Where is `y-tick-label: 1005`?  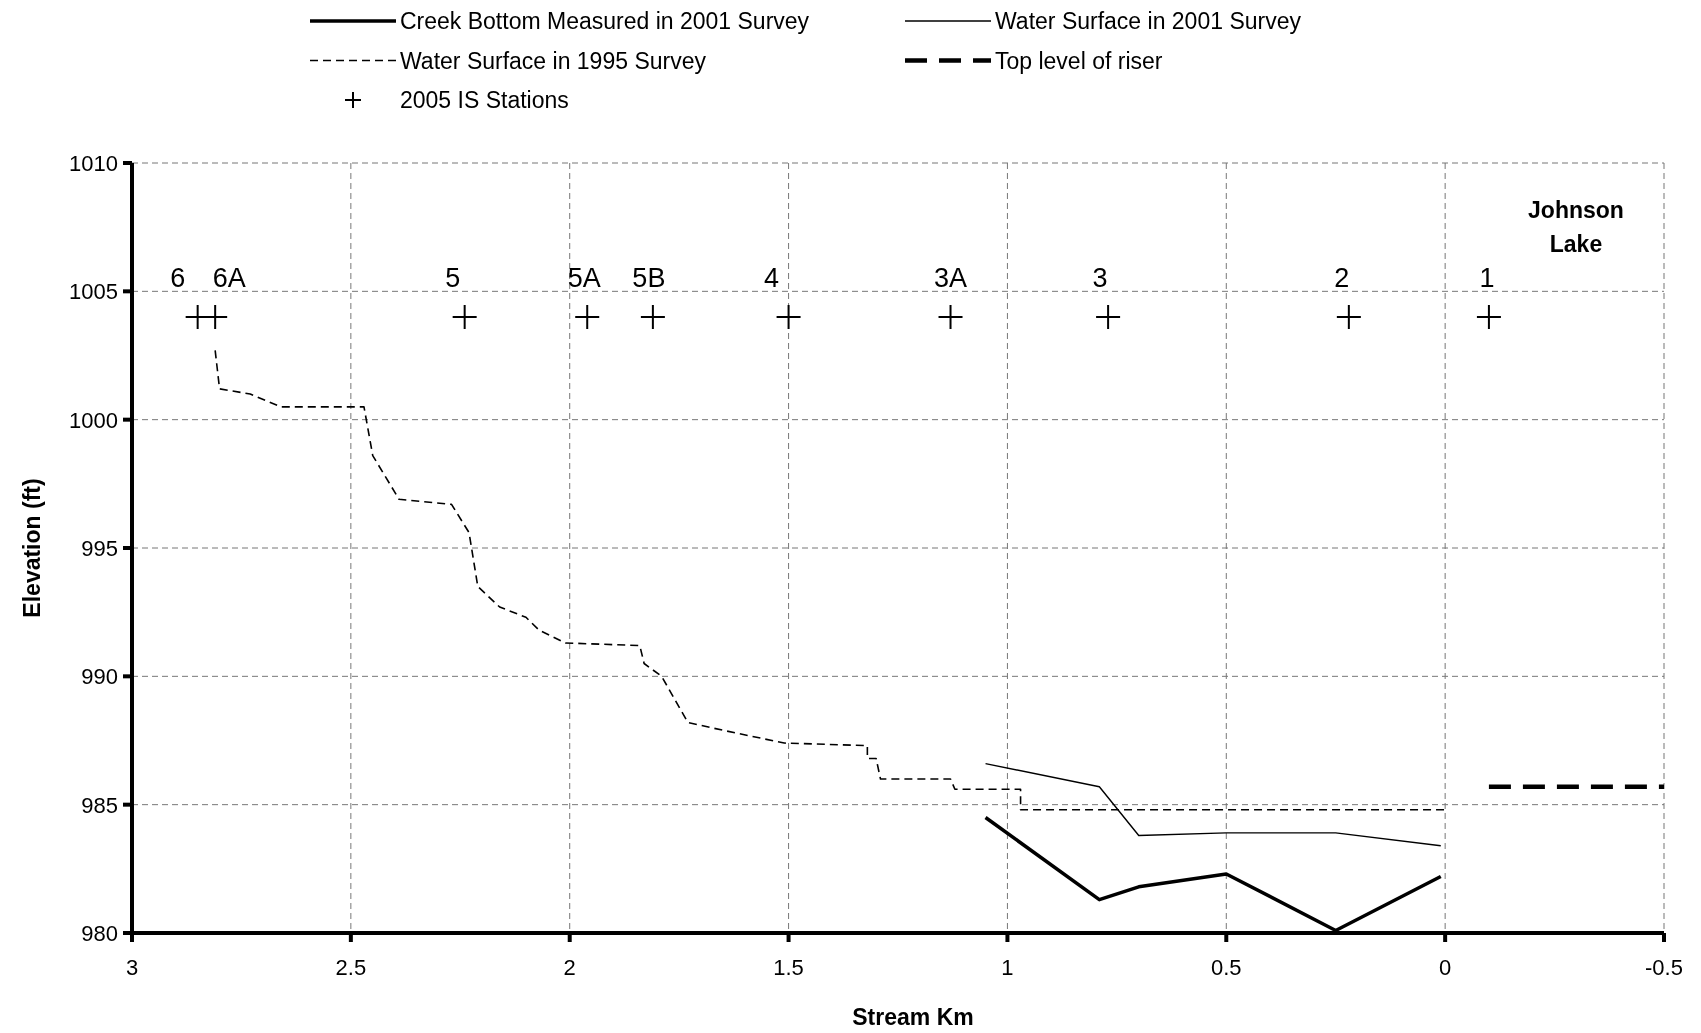 y-tick-label: 1005 is located at coordinates (93, 292).